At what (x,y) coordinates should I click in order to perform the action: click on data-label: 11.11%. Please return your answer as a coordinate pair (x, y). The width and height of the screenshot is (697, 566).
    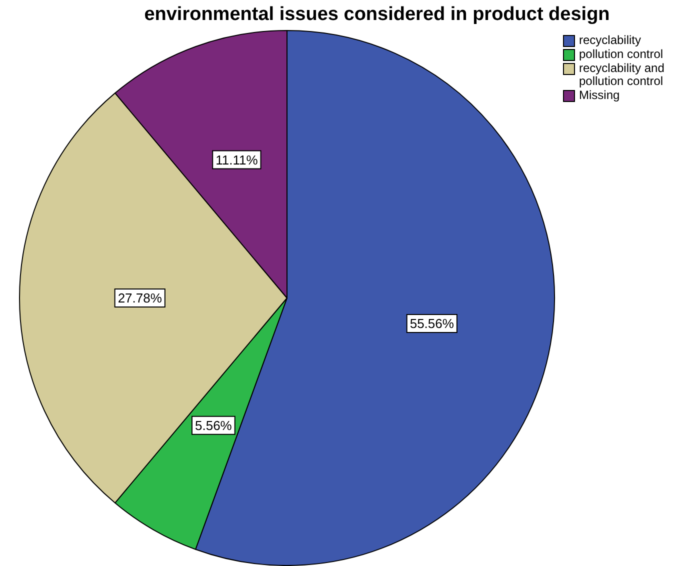
    Looking at the image, I should click on (237, 160).